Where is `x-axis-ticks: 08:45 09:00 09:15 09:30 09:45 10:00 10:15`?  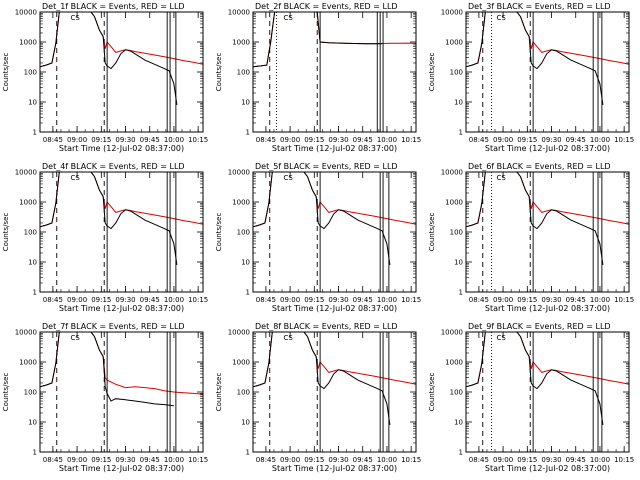
x-axis-ticks: 08:45 09:00 09:15 09:30 09:45 10:00 10:15 is located at coordinates (125, 78).